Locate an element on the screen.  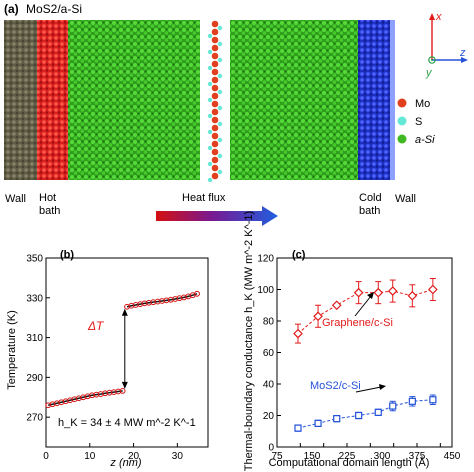
panel-c-mos2-pointer is located at coordinates (368, 389).